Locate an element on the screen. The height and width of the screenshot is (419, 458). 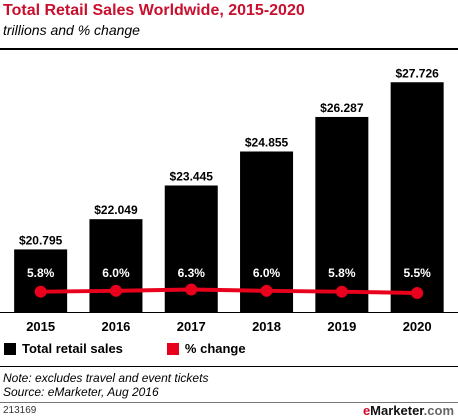
pct-label-2019: 5.8% is located at coordinates (342, 273).